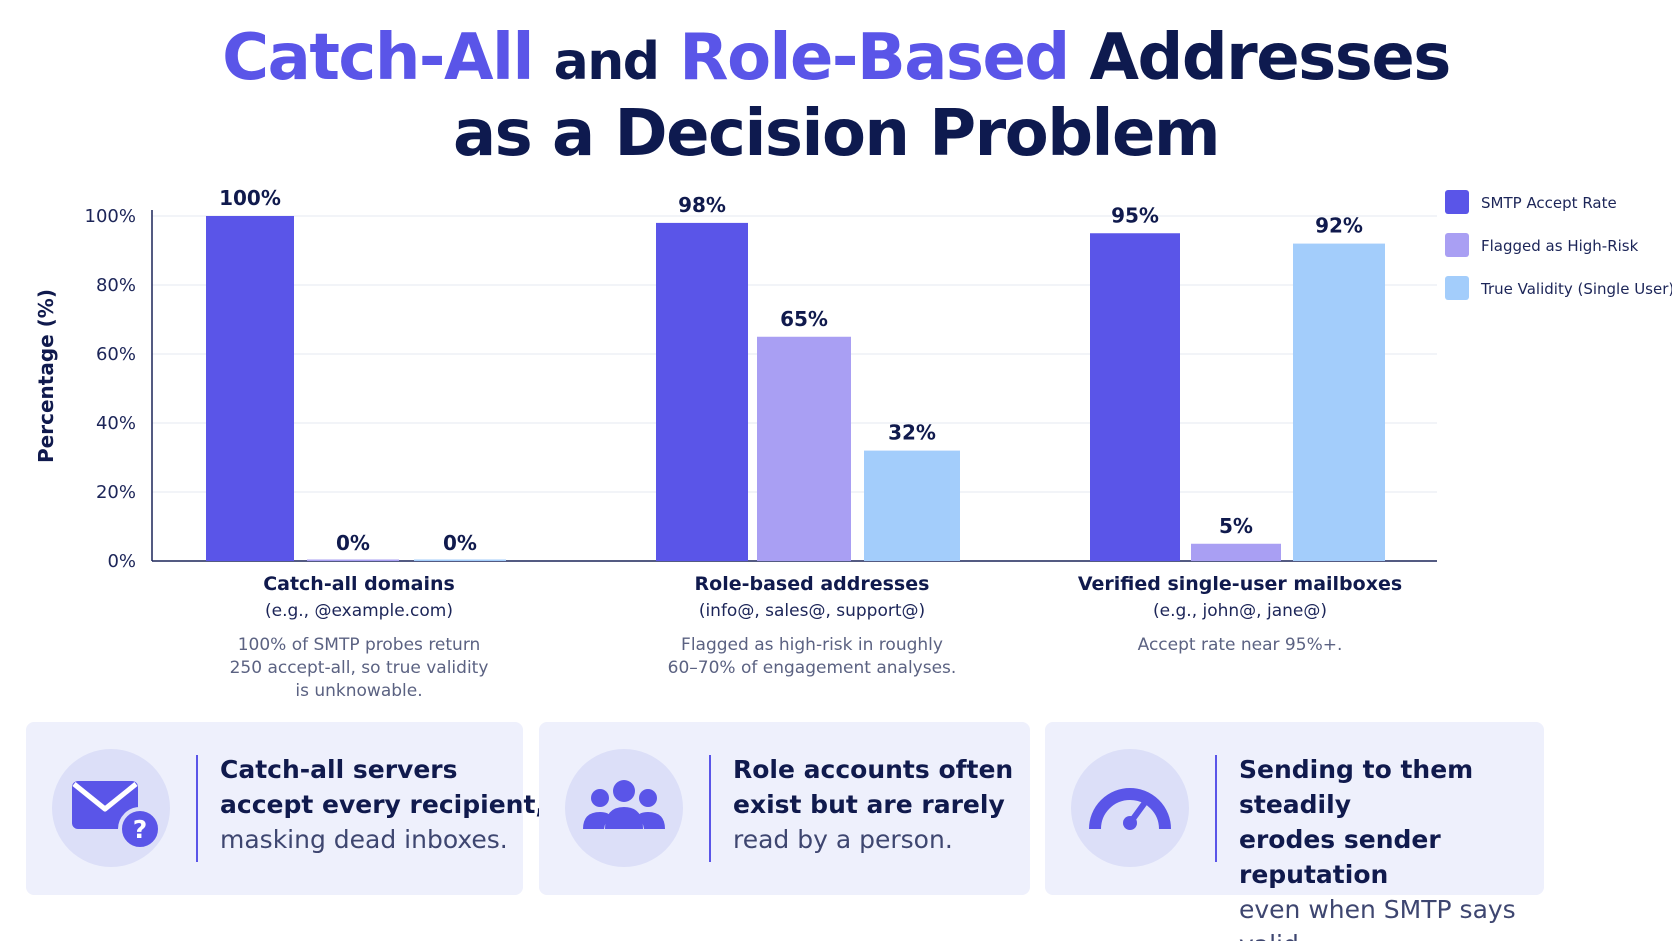  What do you see at coordinates (1135, 215) in the screenshot?
I see `bar-value-label: 95%` at bounding box center [1135, 215].